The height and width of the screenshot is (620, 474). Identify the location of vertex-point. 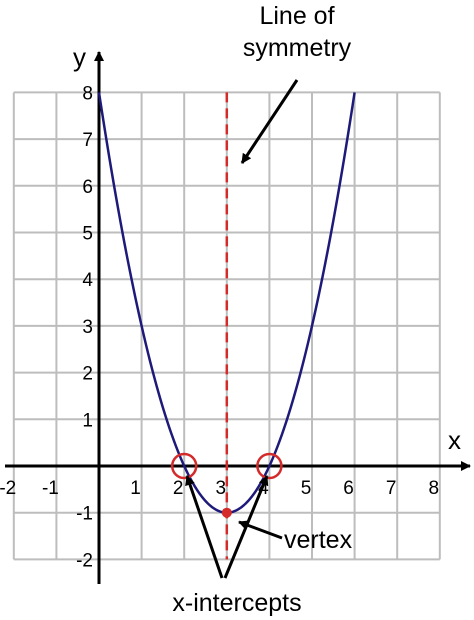
(226, 512).